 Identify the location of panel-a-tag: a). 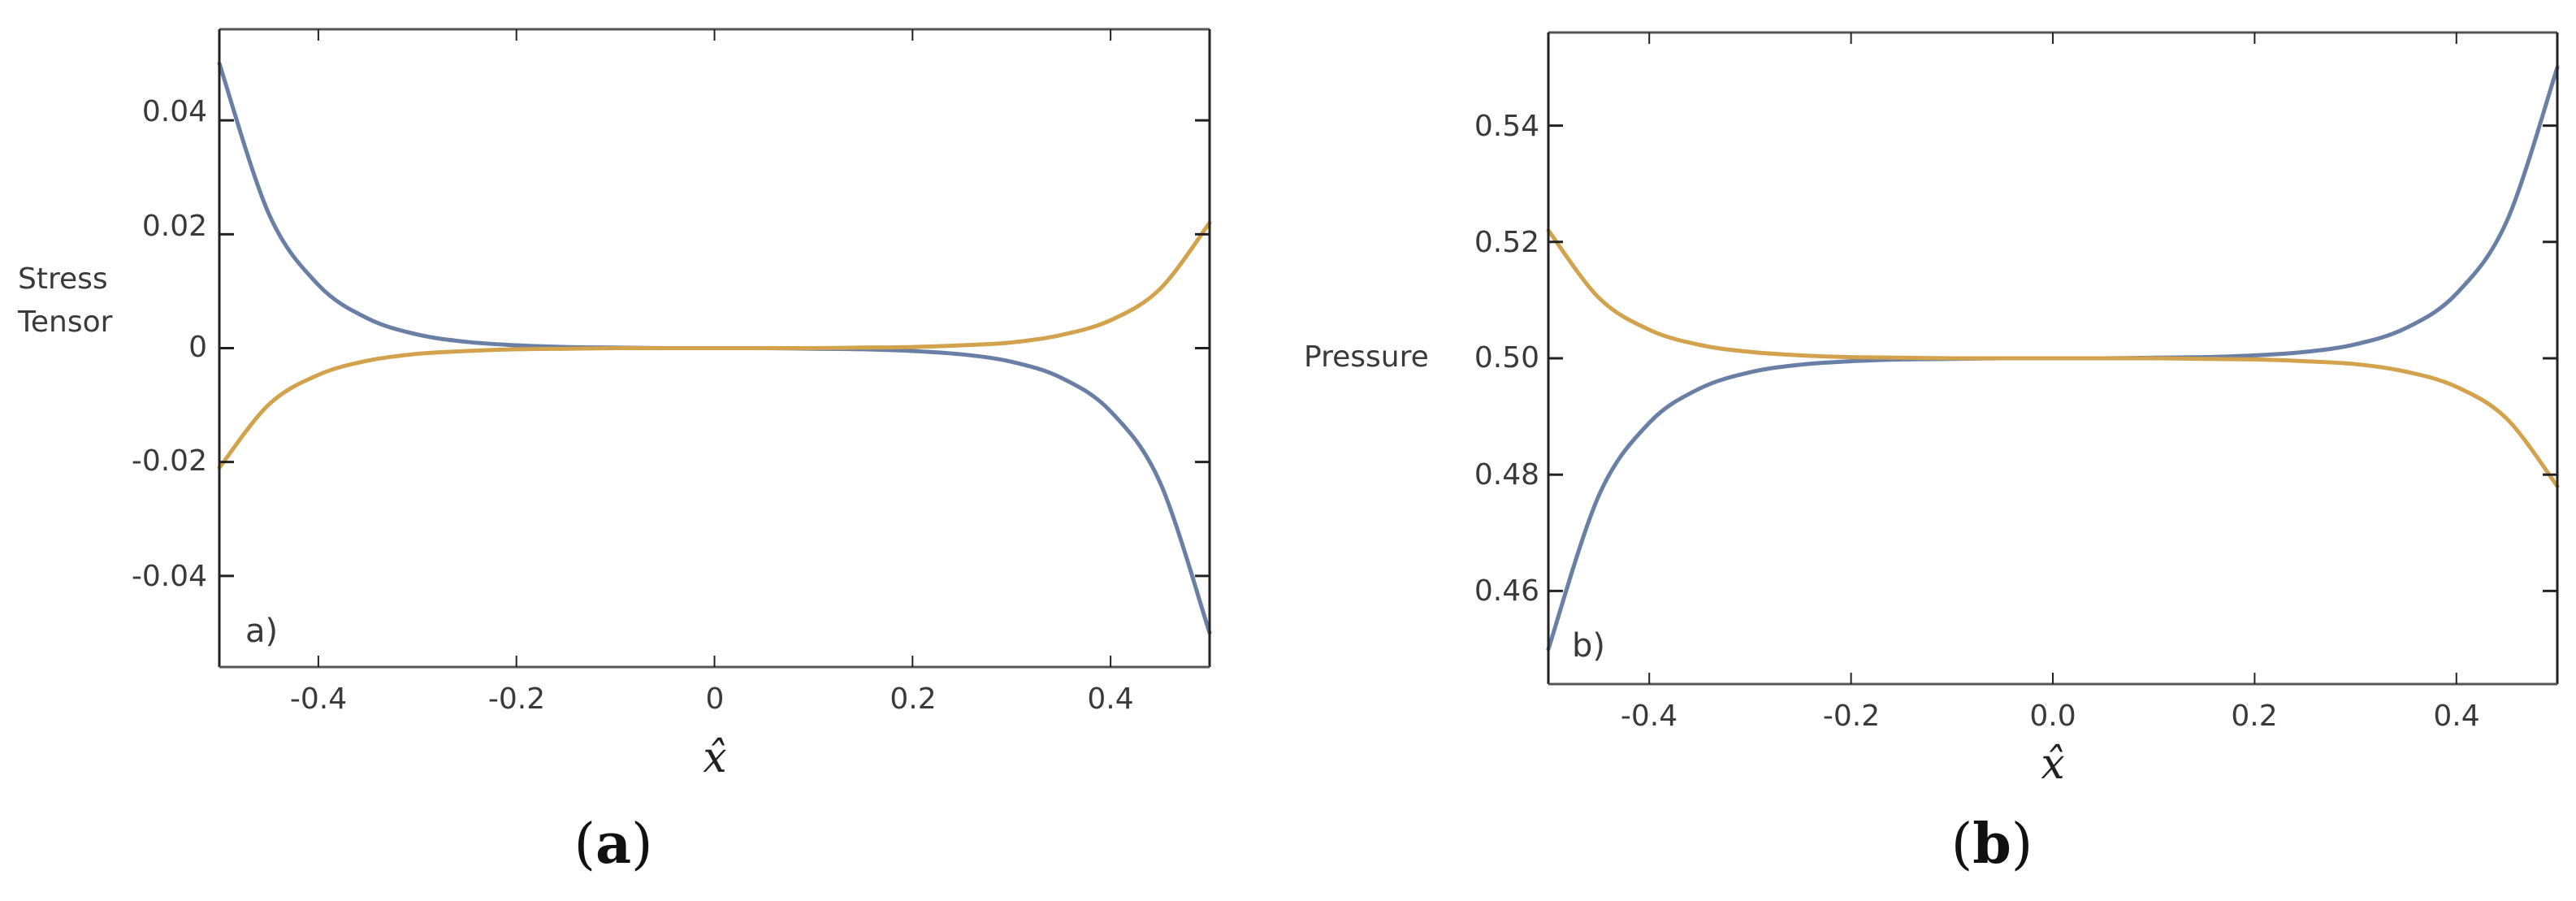
(261, 631).